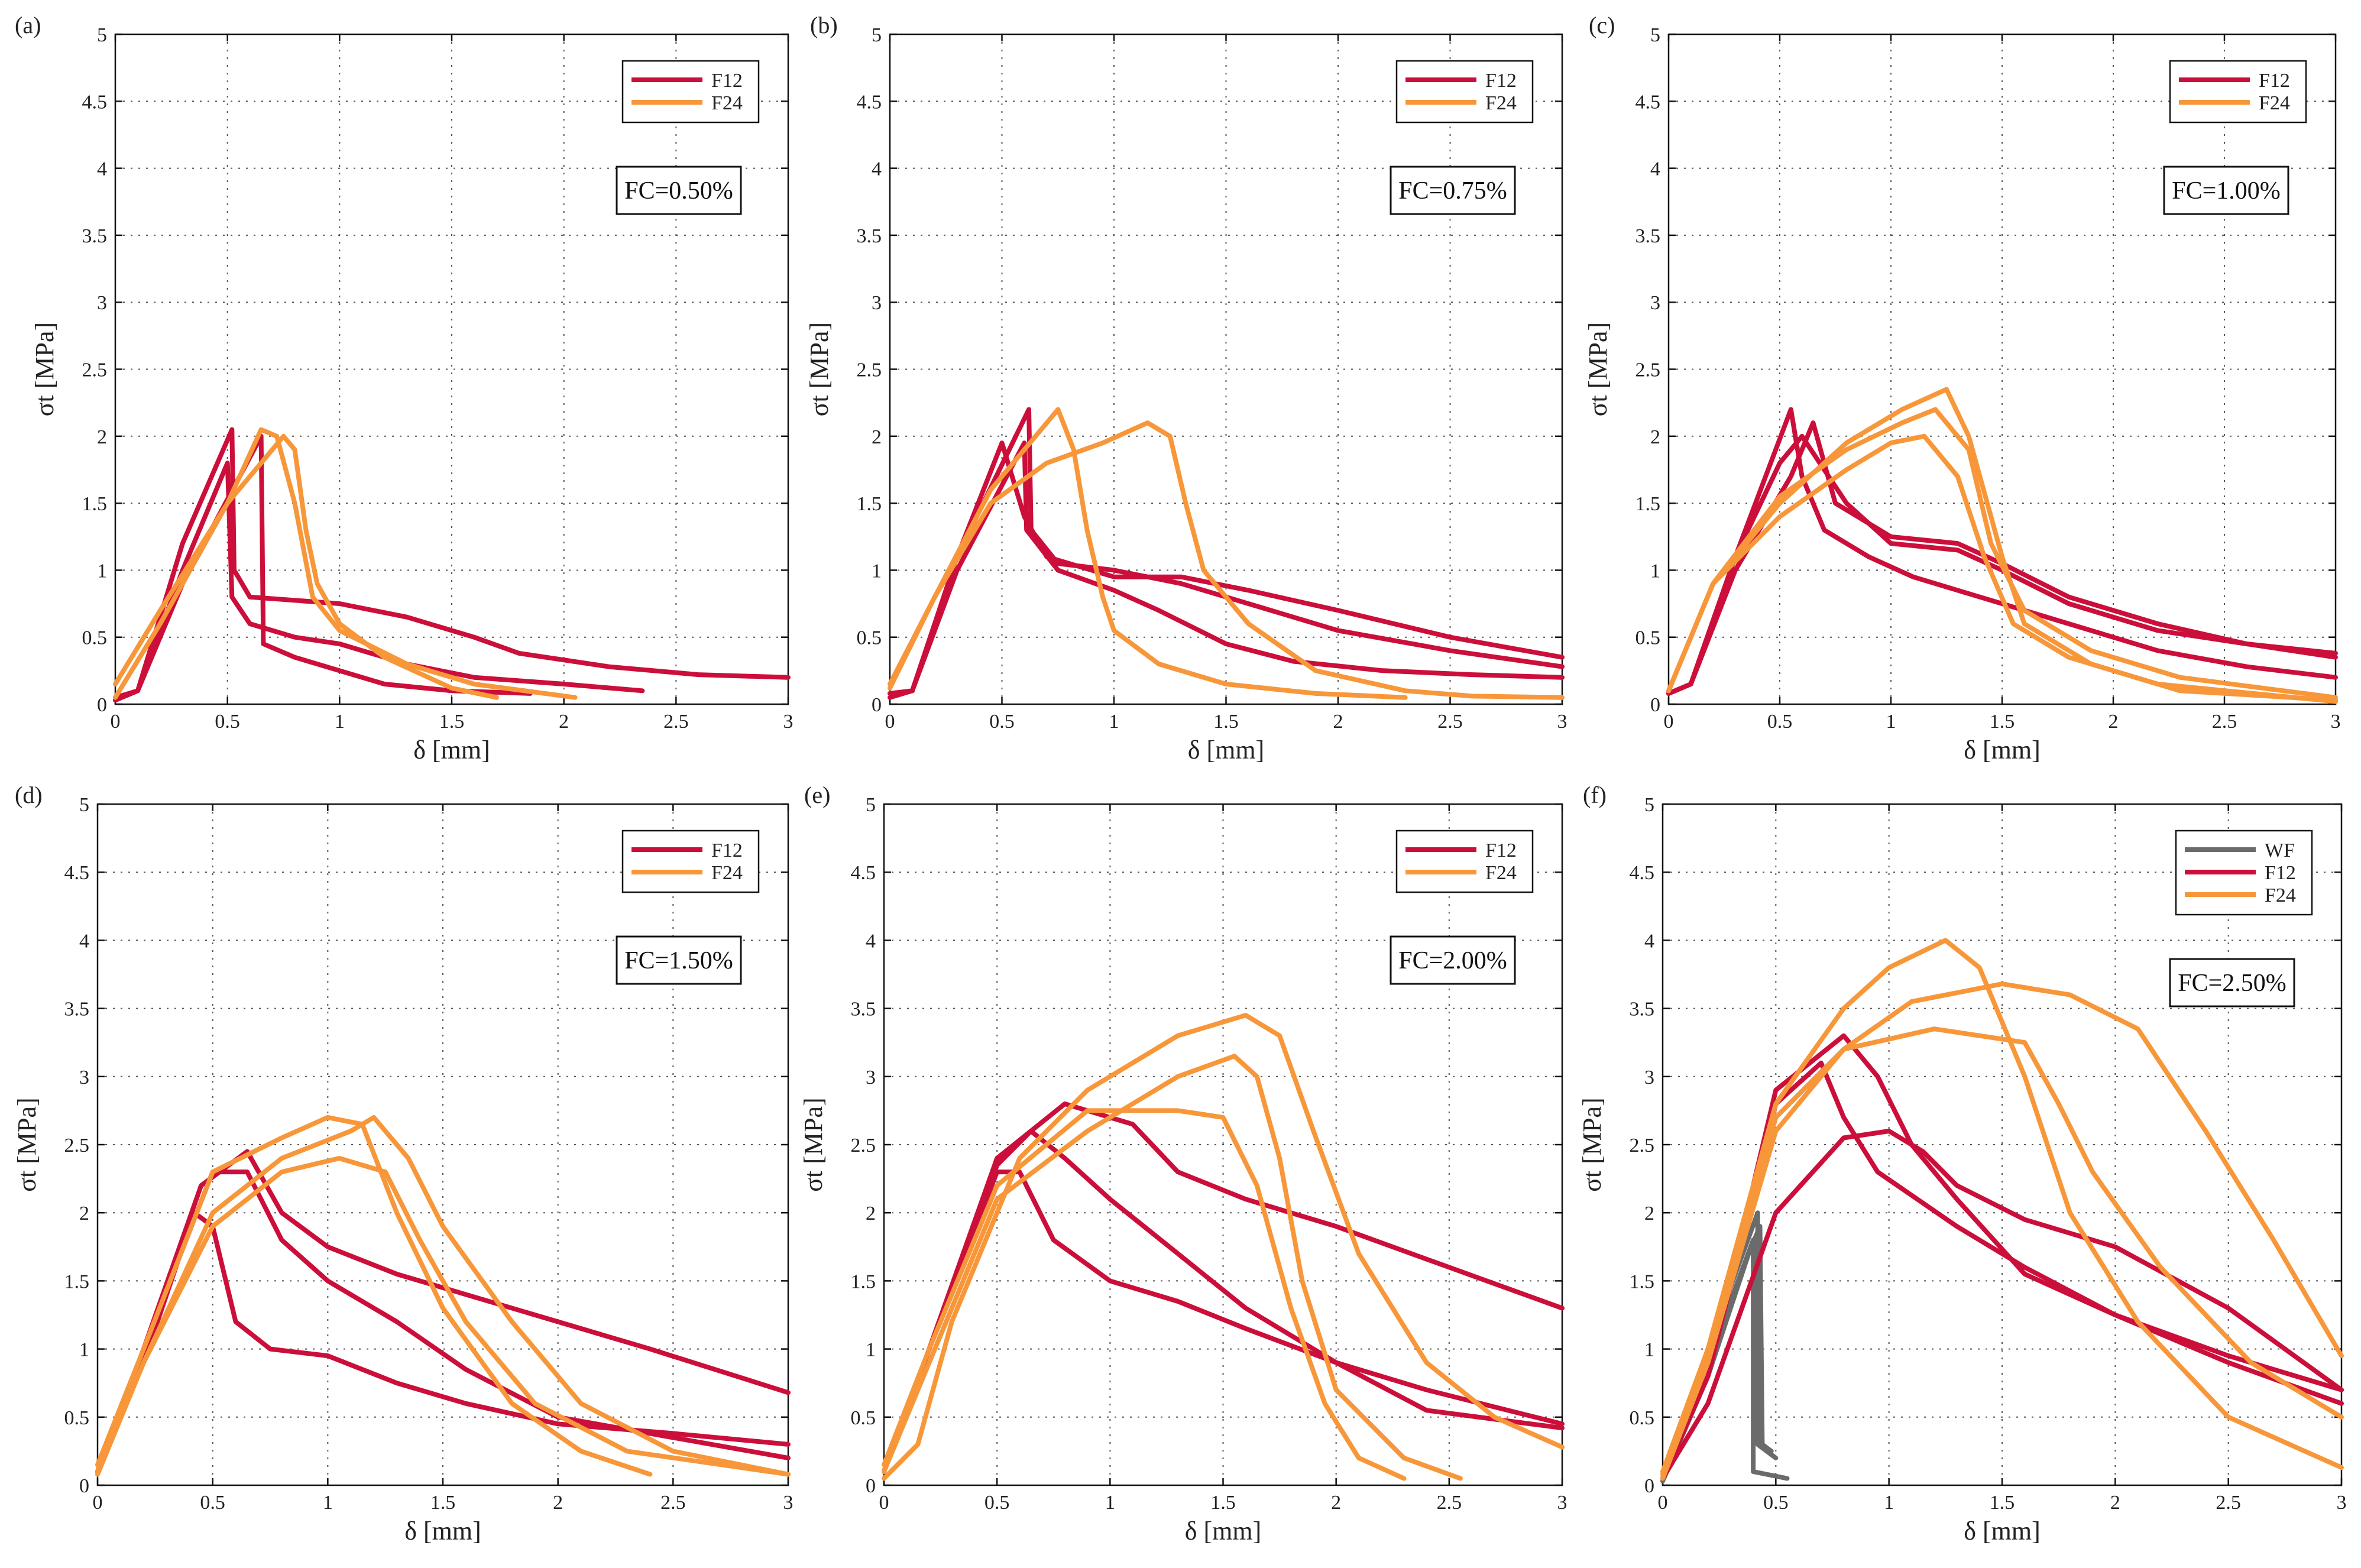 The height and width of the screenshot is (1568, 2361). I want to click on annotation-text: FC=1.00%, so click(2226, 191).